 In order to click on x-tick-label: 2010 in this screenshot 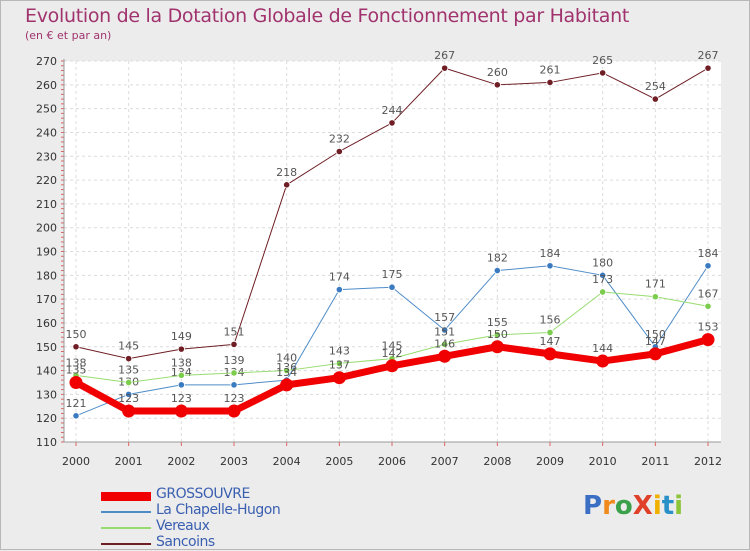, I will do `click(603, 461)`.